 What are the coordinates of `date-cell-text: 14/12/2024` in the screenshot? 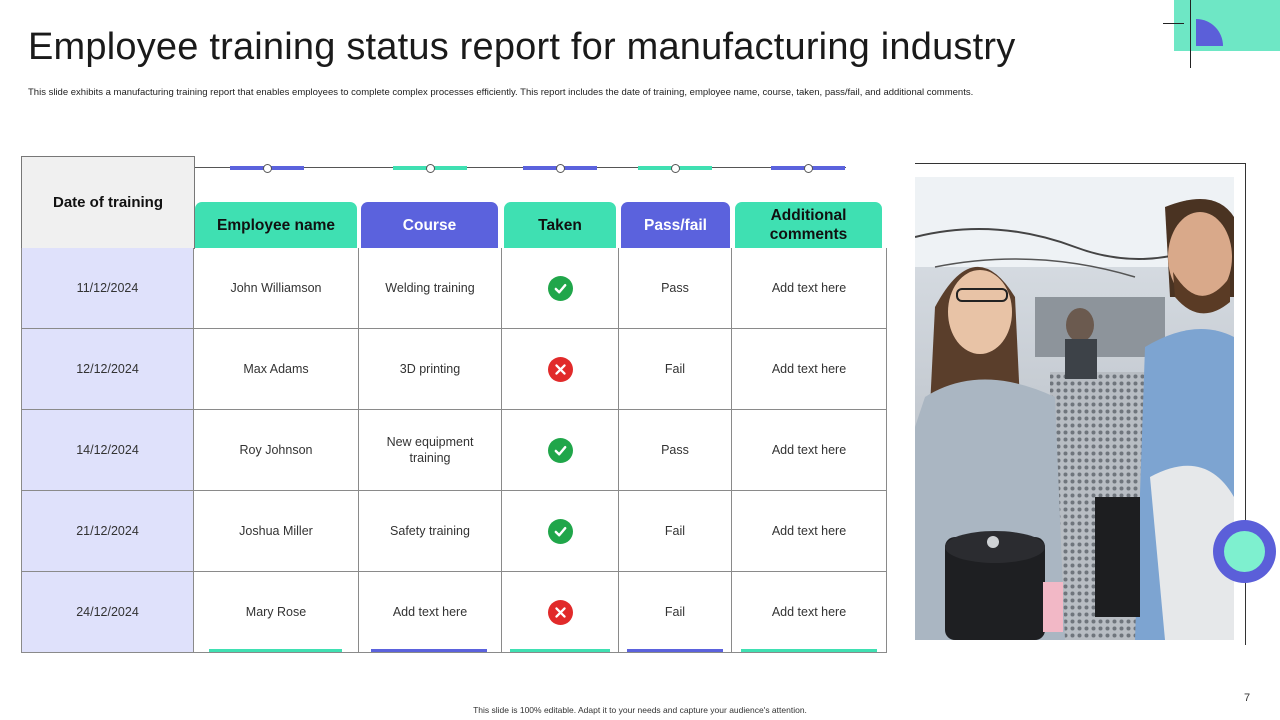 It's located at (107, 450).